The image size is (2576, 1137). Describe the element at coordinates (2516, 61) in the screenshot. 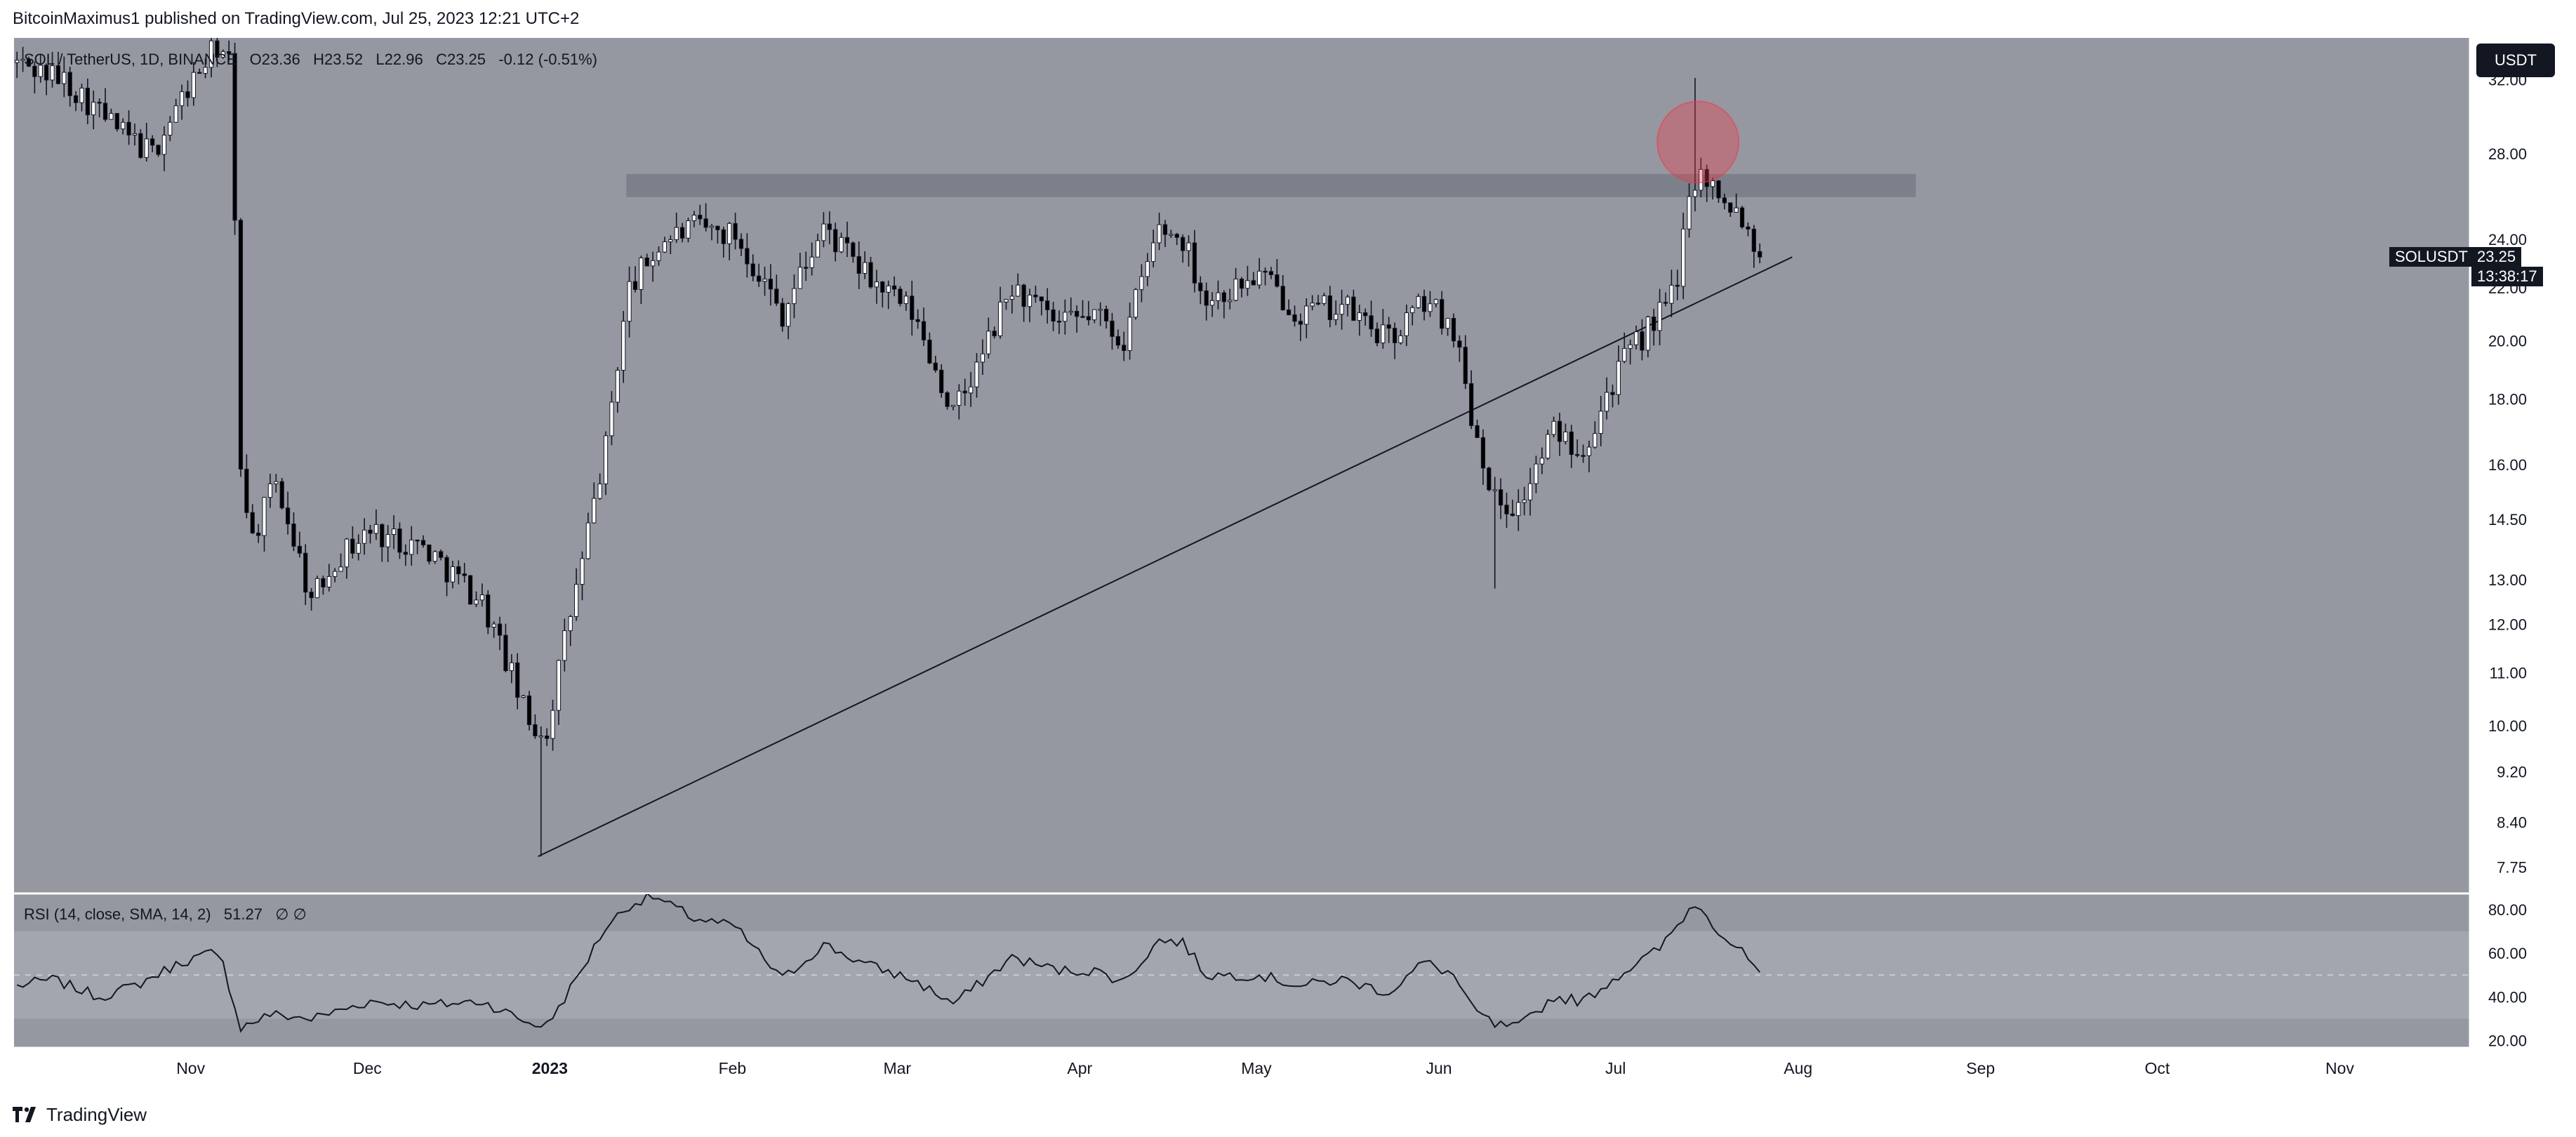

I see `currency-button: USDT` at that location.